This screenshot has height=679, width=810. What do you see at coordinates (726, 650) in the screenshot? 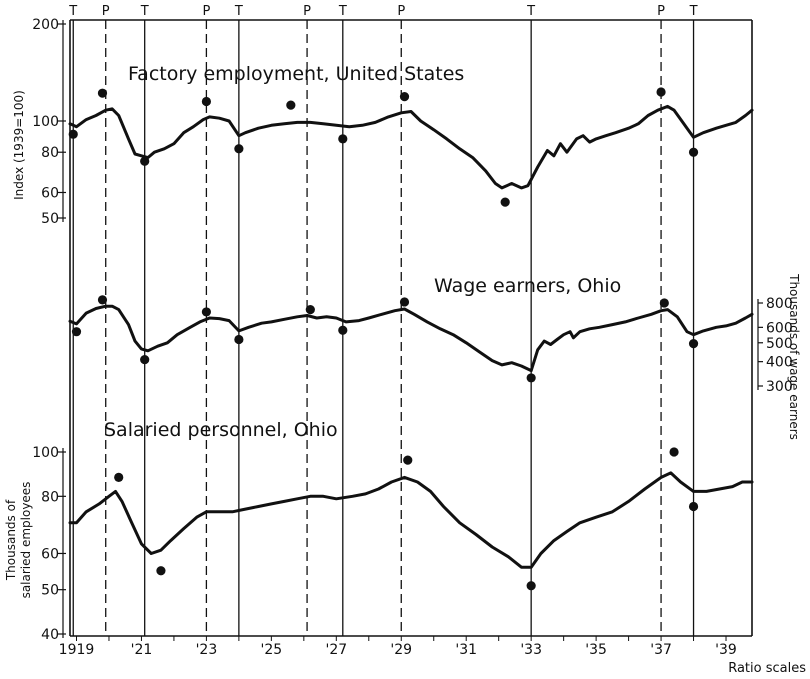
I see `x-tick-label: '39` at bounding box center [726, 650].